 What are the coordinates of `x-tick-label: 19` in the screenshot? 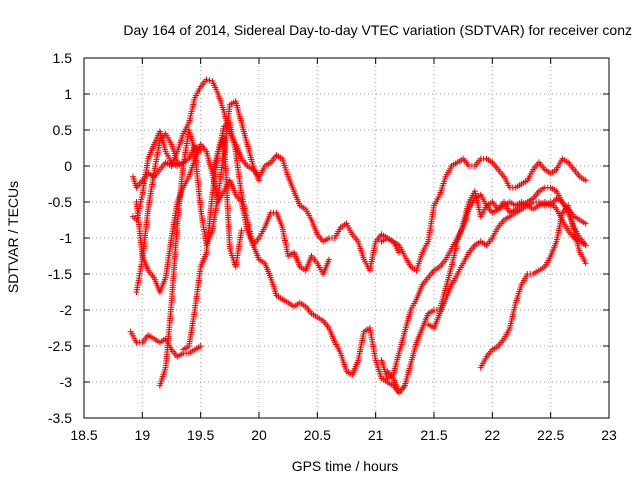 It's located at (143, 435).